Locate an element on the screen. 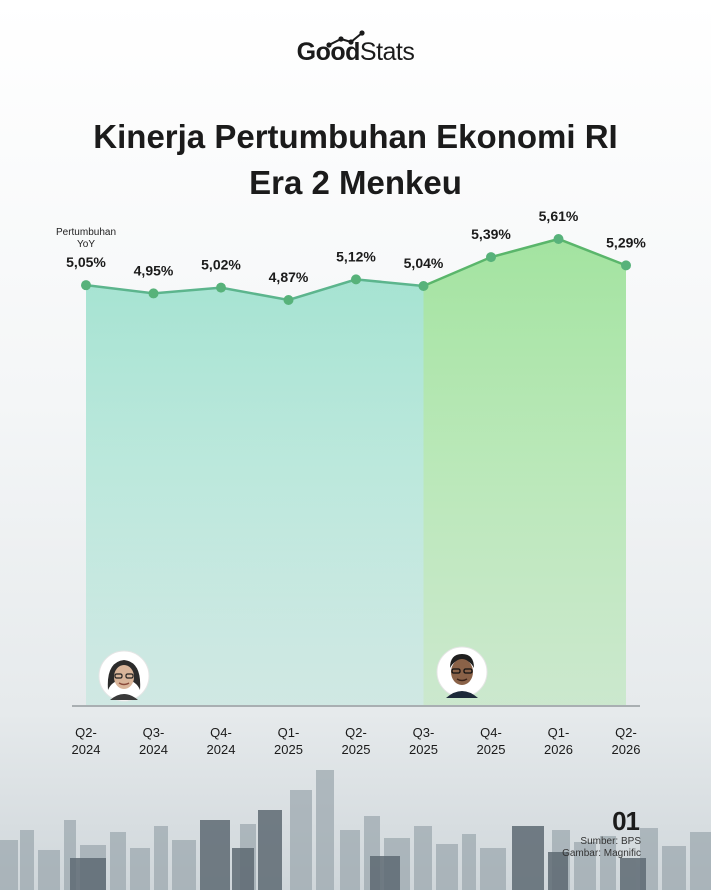  data-point-q3-2024 is located at coordinates (153, 293).